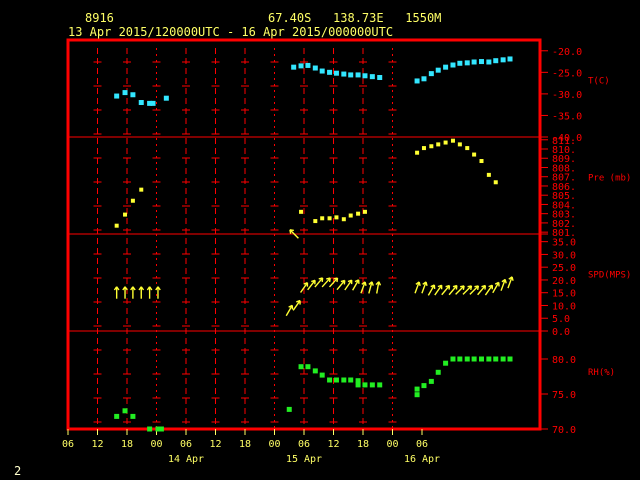 The height and width of the screenshot is (480, 640). What do you see at coordinates (564, 233) in the screenshot?
I see `y-tick-label: 801.` at bounding box center [564, 233].